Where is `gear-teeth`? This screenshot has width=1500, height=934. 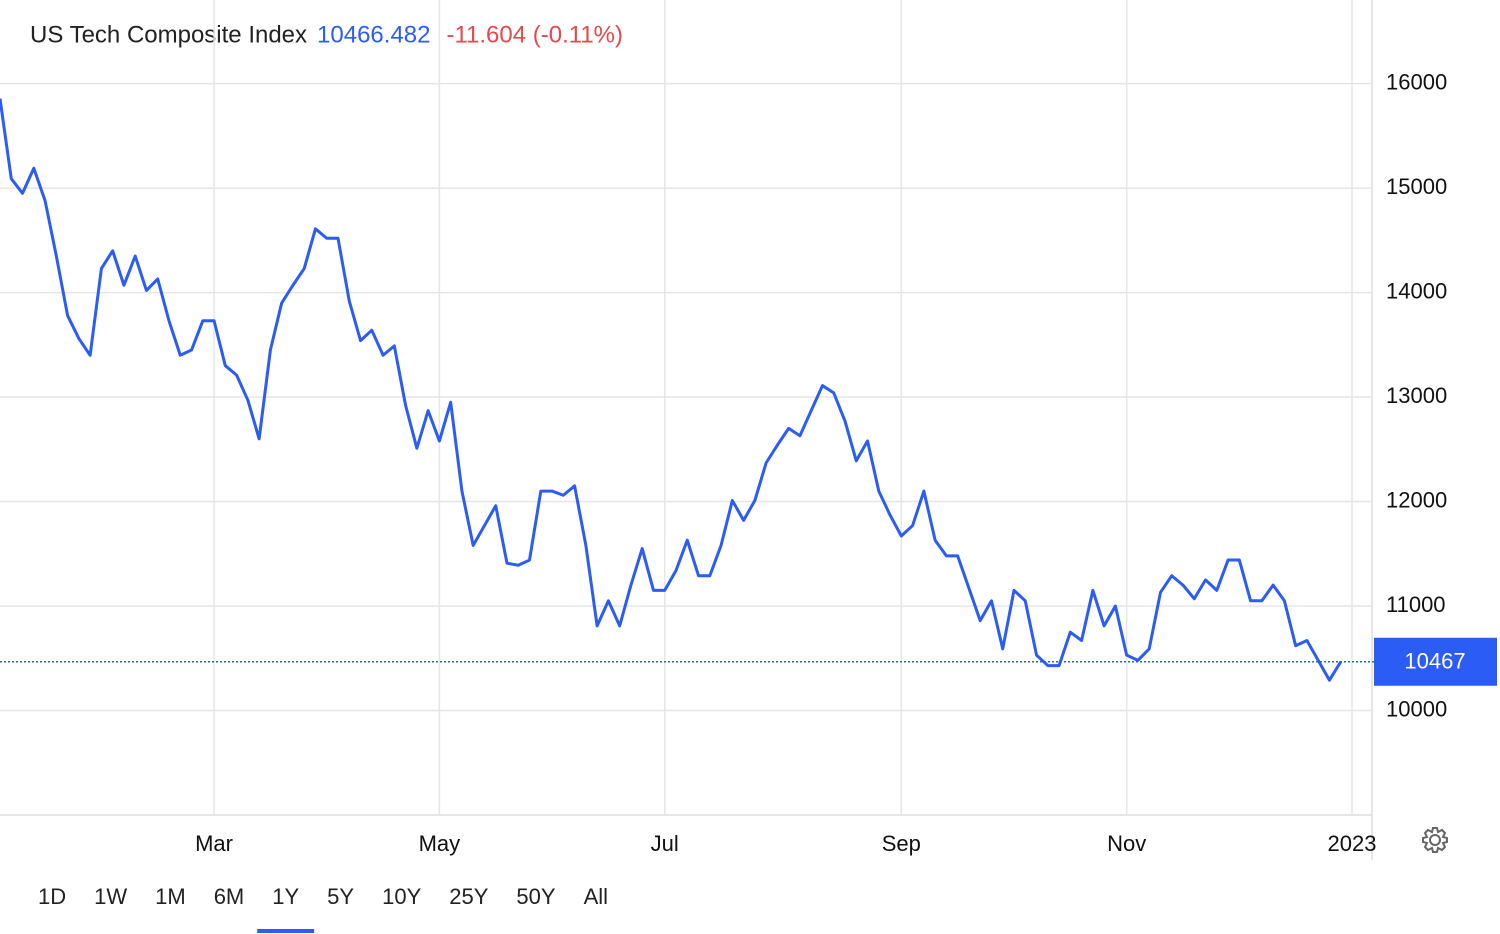
gear-teeth is located at coordinates (1435, 840).